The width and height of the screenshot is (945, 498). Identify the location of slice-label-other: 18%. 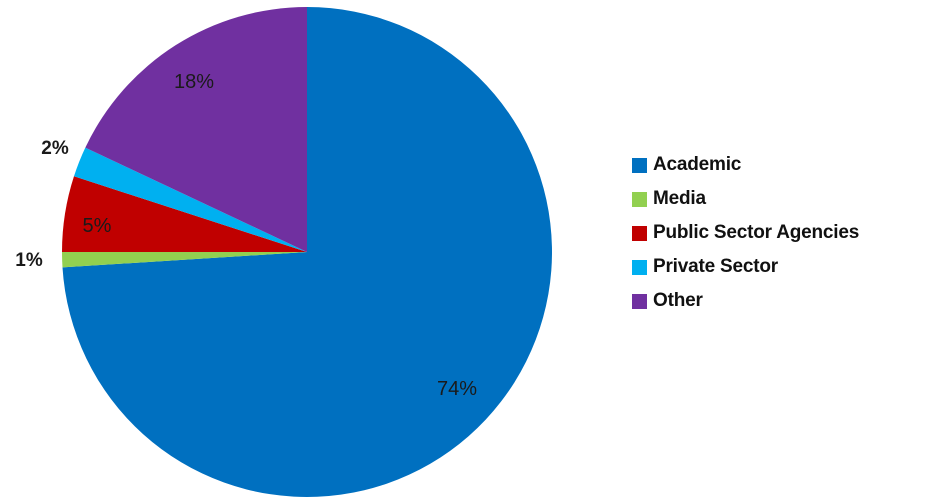
(194, 82).